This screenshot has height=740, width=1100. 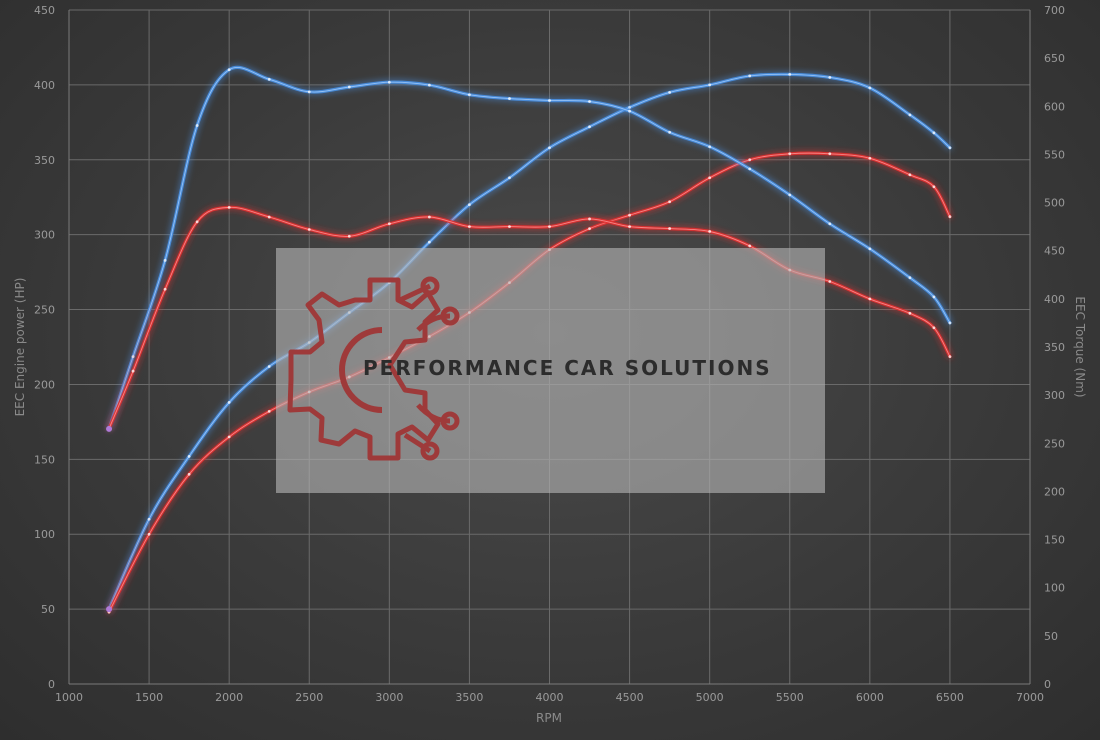 I want to click on y2-tick-label: 300, so click(x=1054, y=395).